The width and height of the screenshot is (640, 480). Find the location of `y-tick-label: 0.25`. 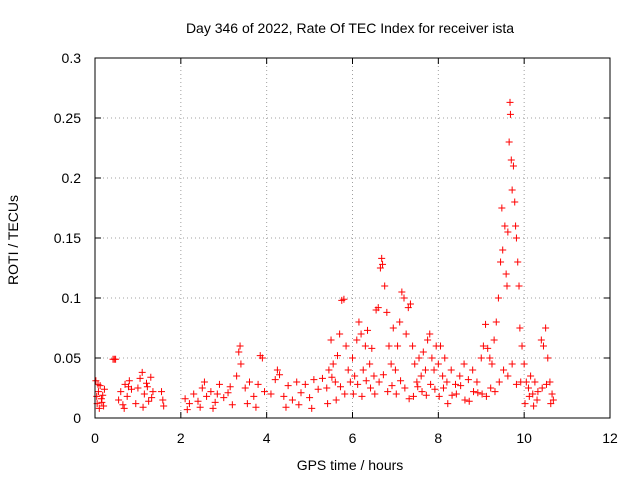

y-tick-label: 0.25 is located at coordinates (67, 118).